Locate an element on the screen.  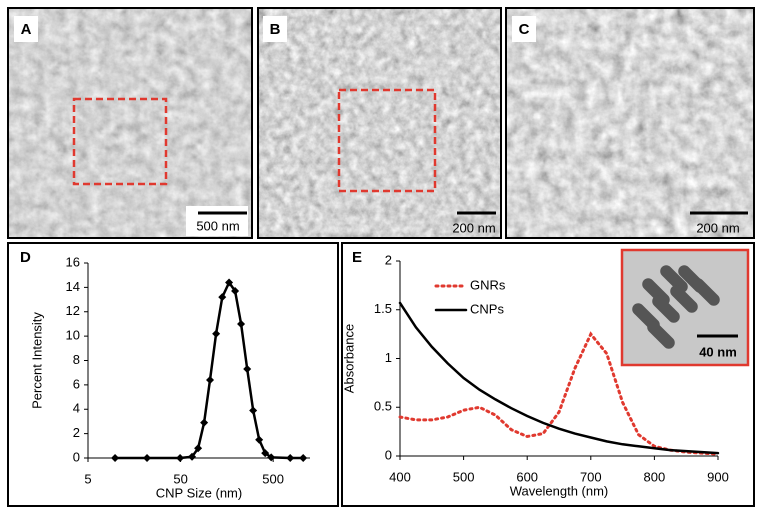
x-tick-label: 50 is located at coordinates (180, 478).